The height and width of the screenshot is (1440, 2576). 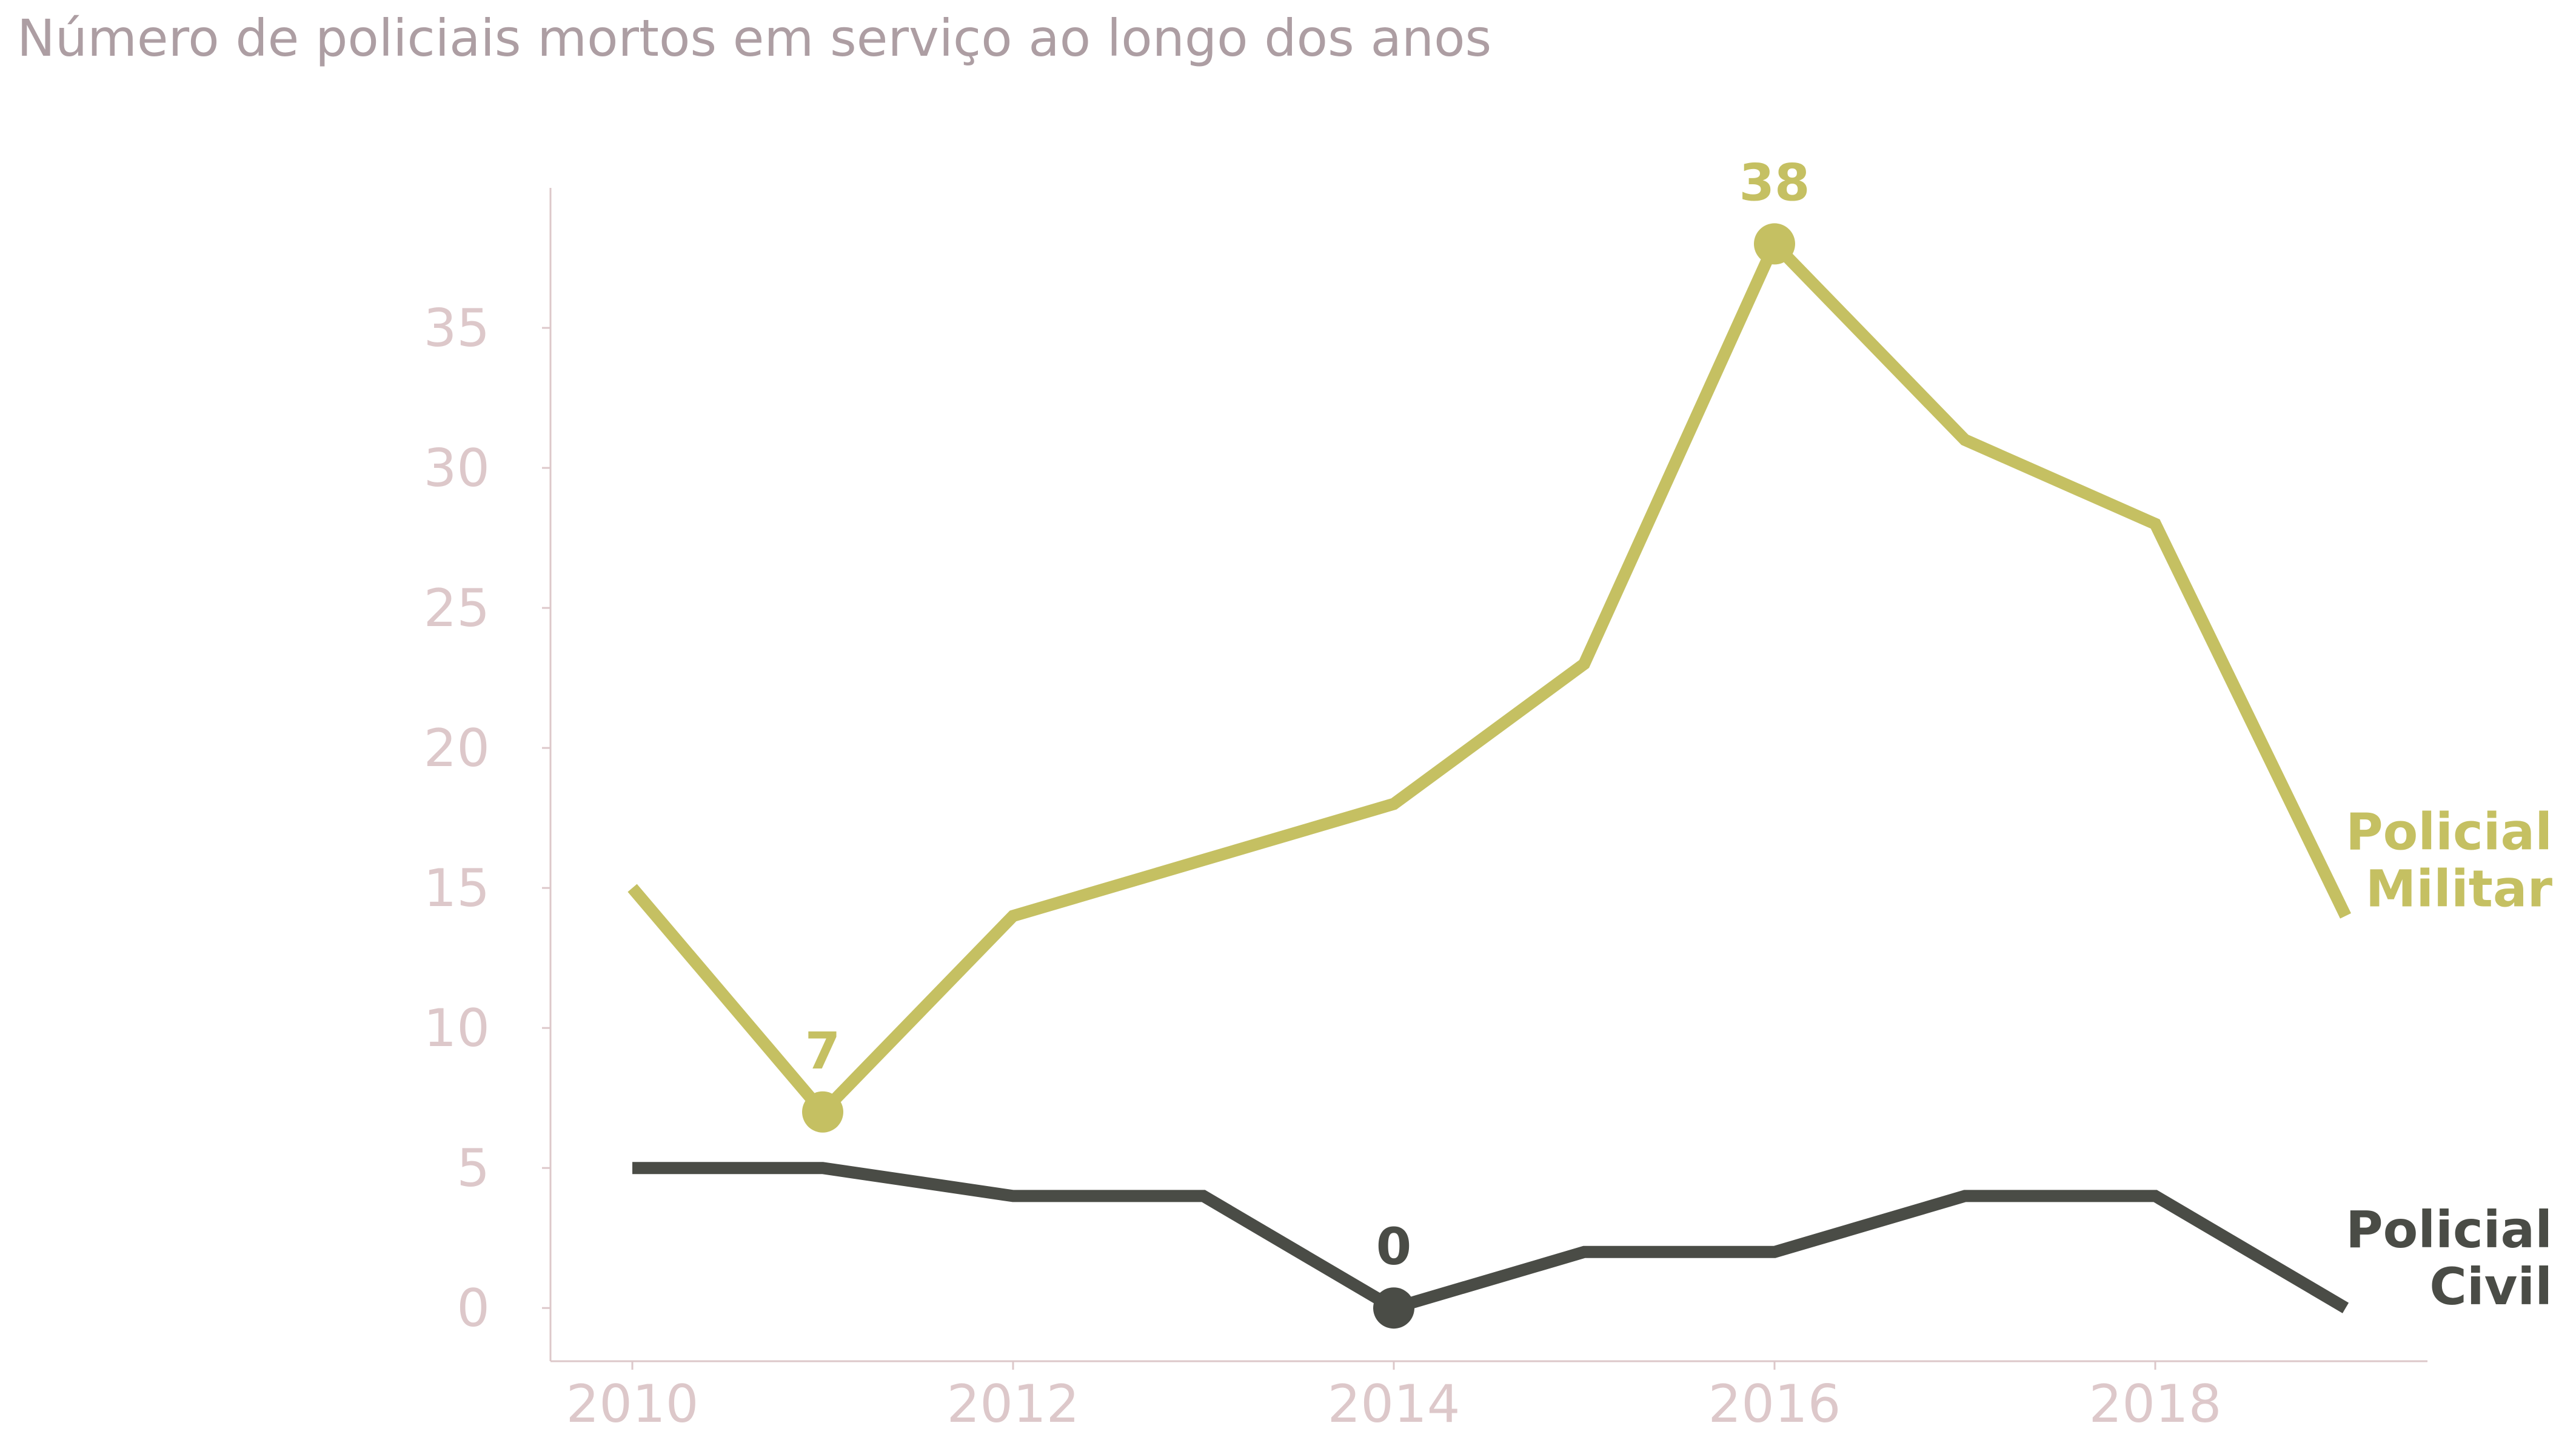 I want to click on point-value-label: 7, so click(x=822, y=1051).